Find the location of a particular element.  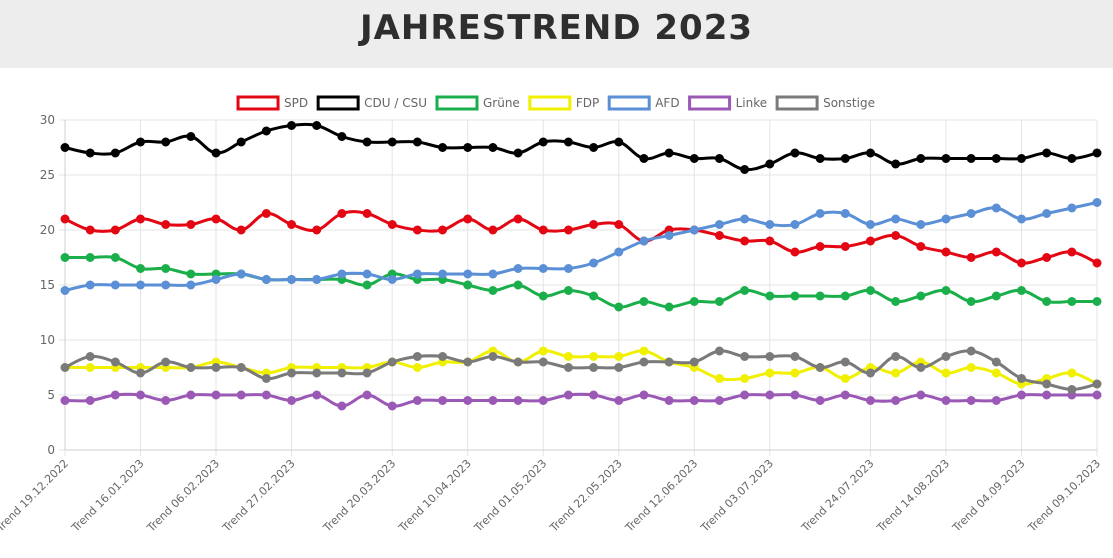

x-tick-label: Trend 03.07.2023 is located at coordinates (737, 496).